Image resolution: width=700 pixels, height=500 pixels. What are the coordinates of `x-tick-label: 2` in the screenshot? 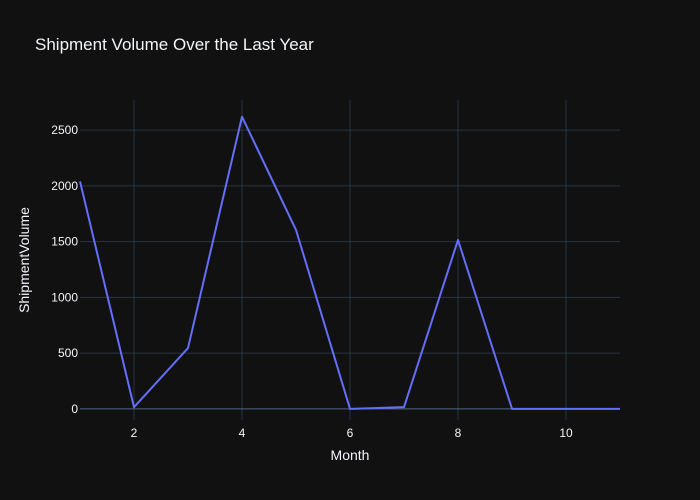 It's located at (134, 433).